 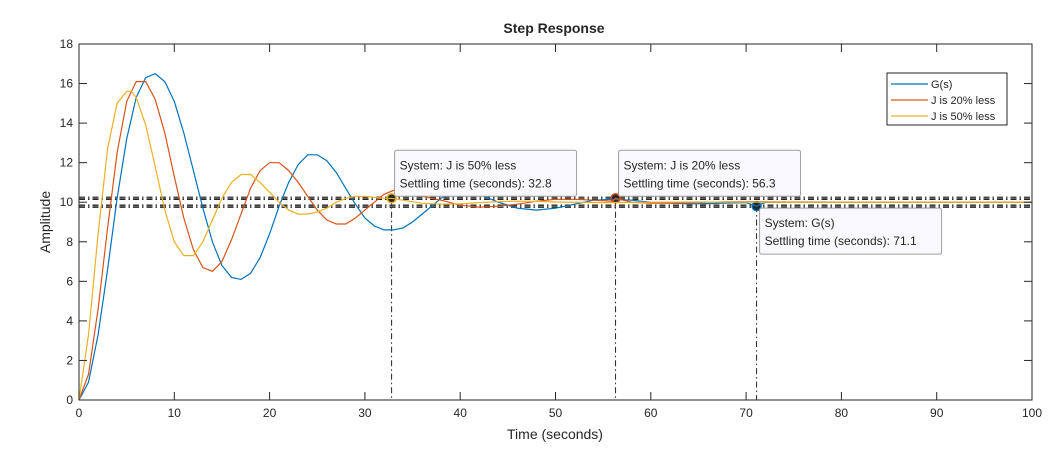 I want to click on y-tick-label: 16, so click(x=67, y=84).